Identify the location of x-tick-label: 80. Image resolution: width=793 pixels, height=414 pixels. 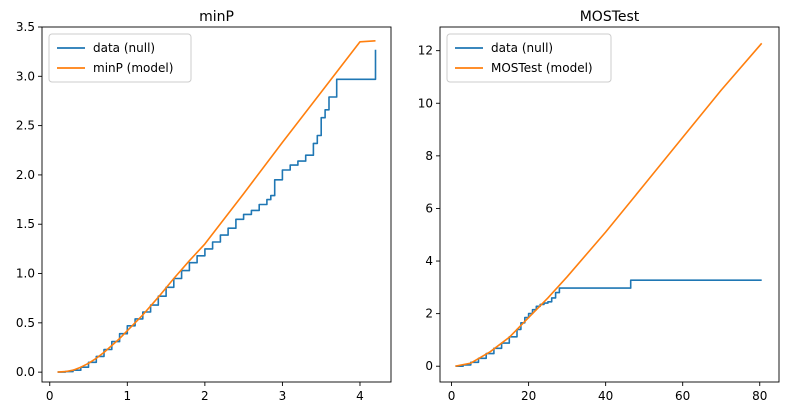
(759, 396).